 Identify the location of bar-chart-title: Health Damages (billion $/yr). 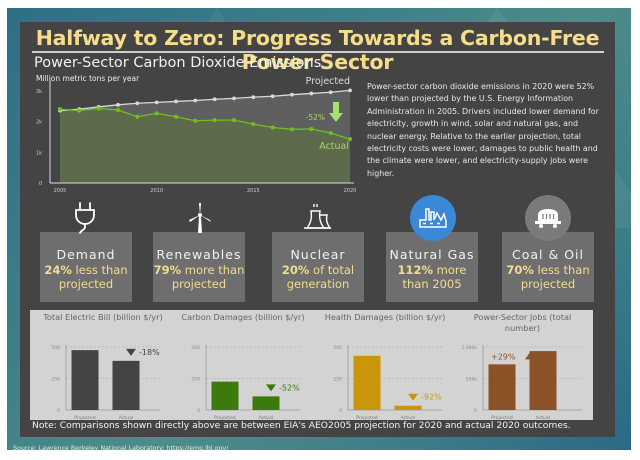
(385, 317).